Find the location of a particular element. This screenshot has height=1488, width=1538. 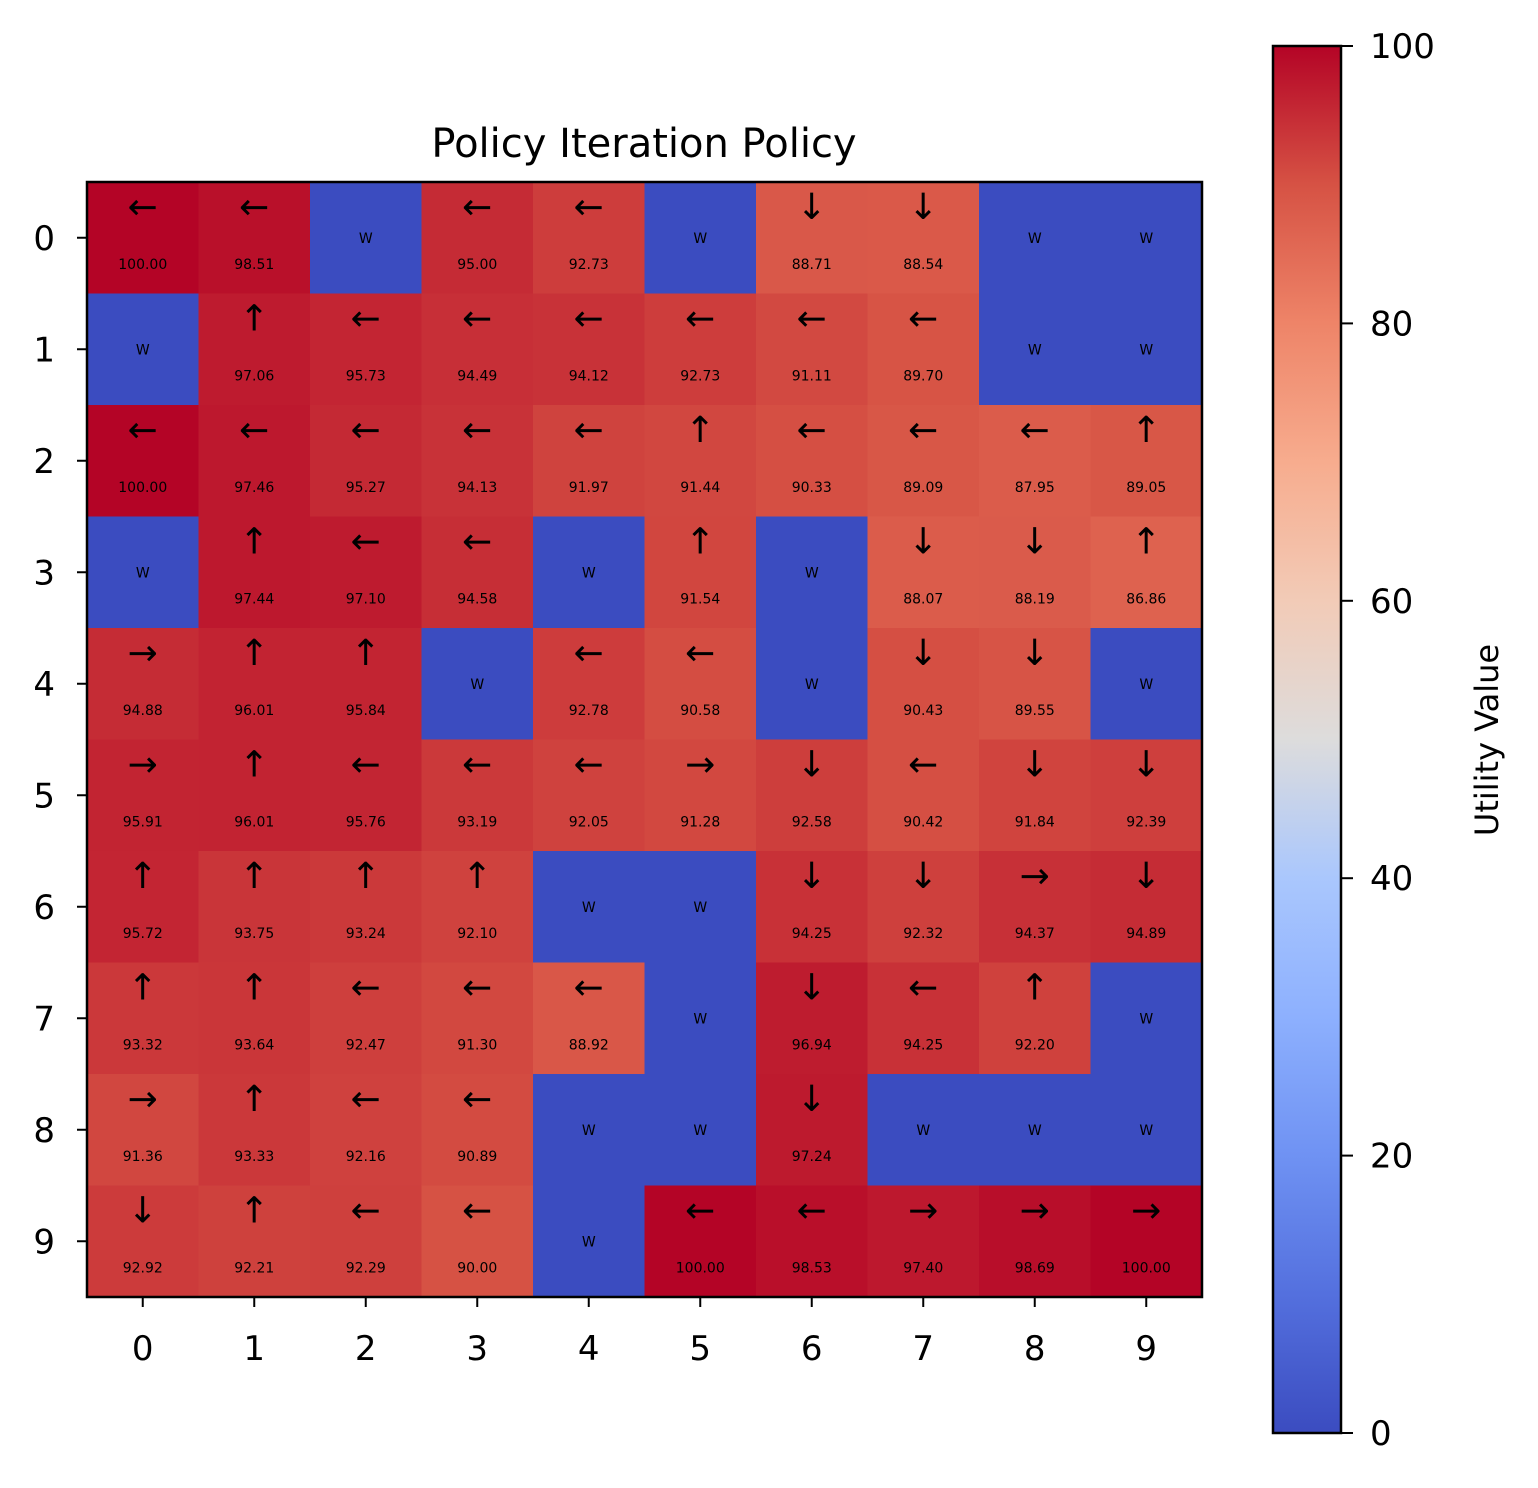

heatmap-cell-r7-c6 is located at coordinates (812, 1018).